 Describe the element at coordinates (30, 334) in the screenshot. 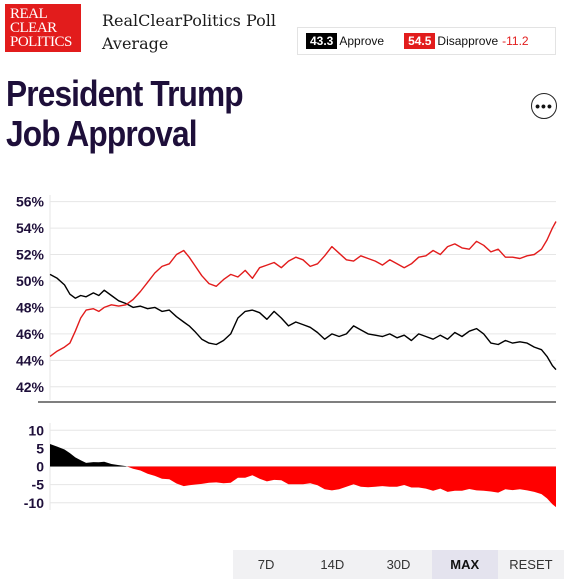

I see `top-y-tick-label: 46%` at that location.